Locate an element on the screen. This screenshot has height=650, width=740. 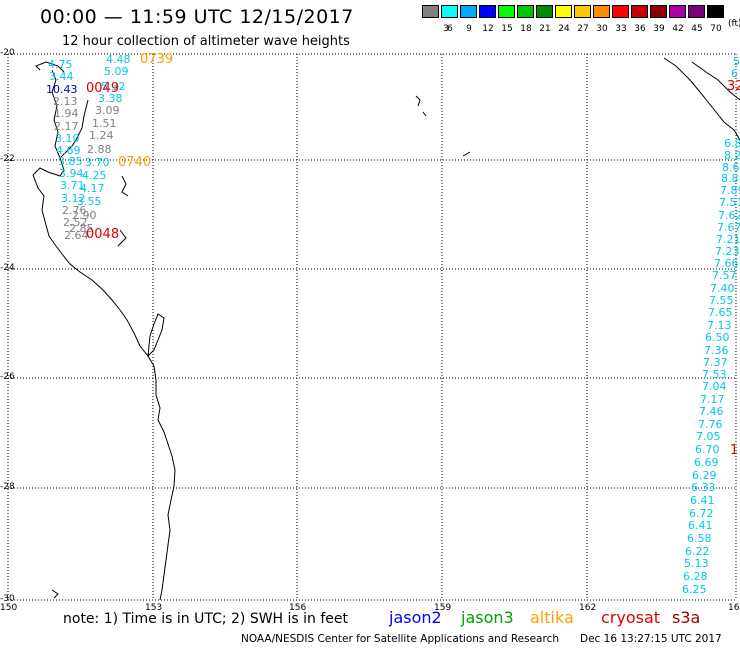
page-title: 00:00 — 11:59 UTC 12/15/2017 is located at coordinates (197, 17).